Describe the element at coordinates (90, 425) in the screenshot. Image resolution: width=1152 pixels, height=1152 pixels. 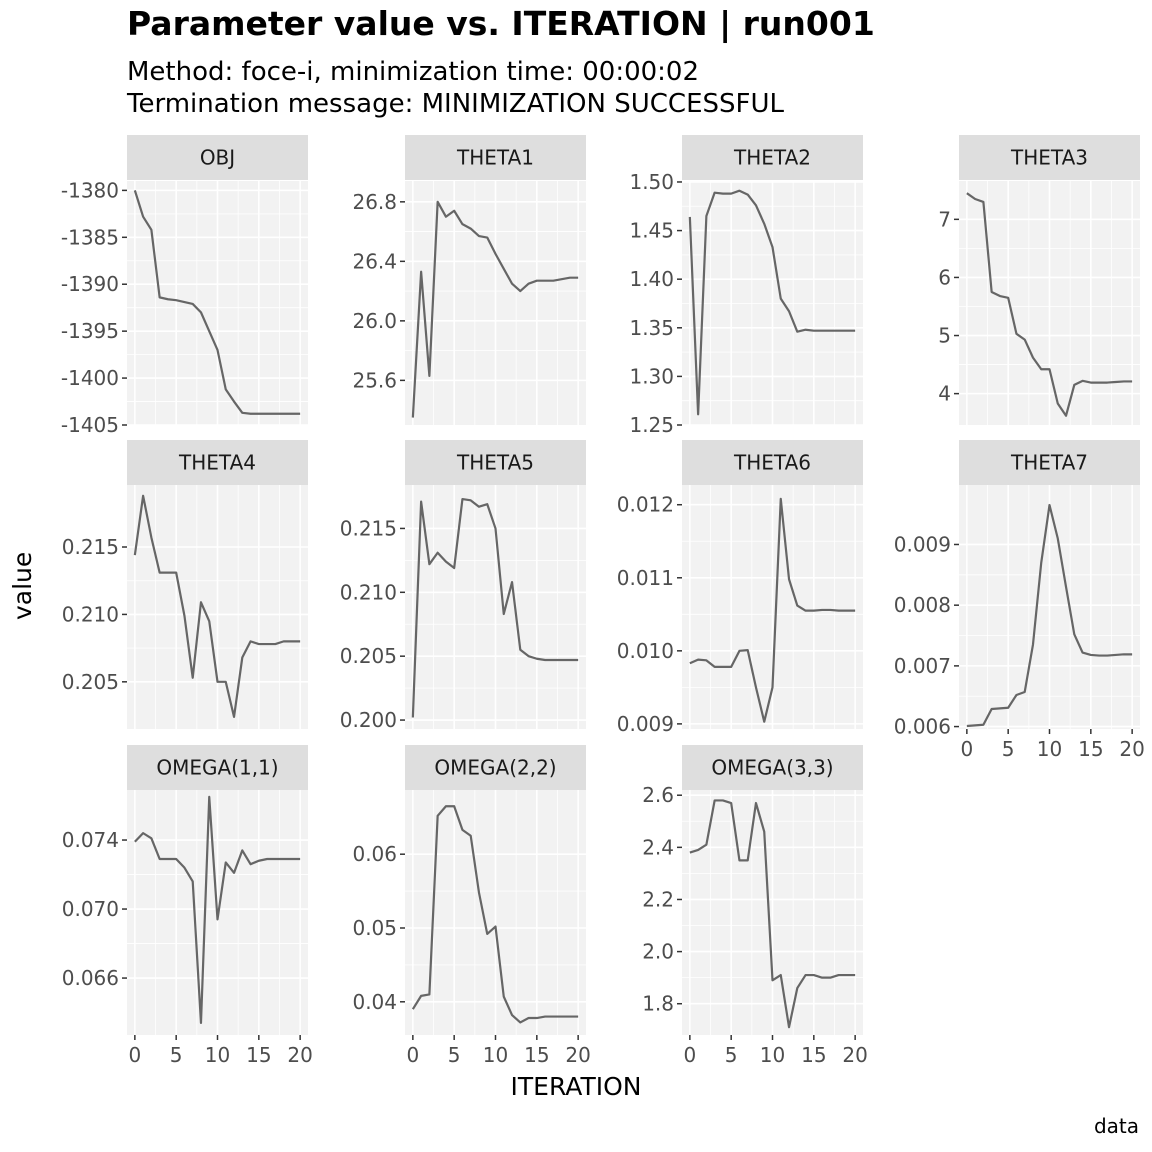
I see `y-tick-label: -1405` at that location.